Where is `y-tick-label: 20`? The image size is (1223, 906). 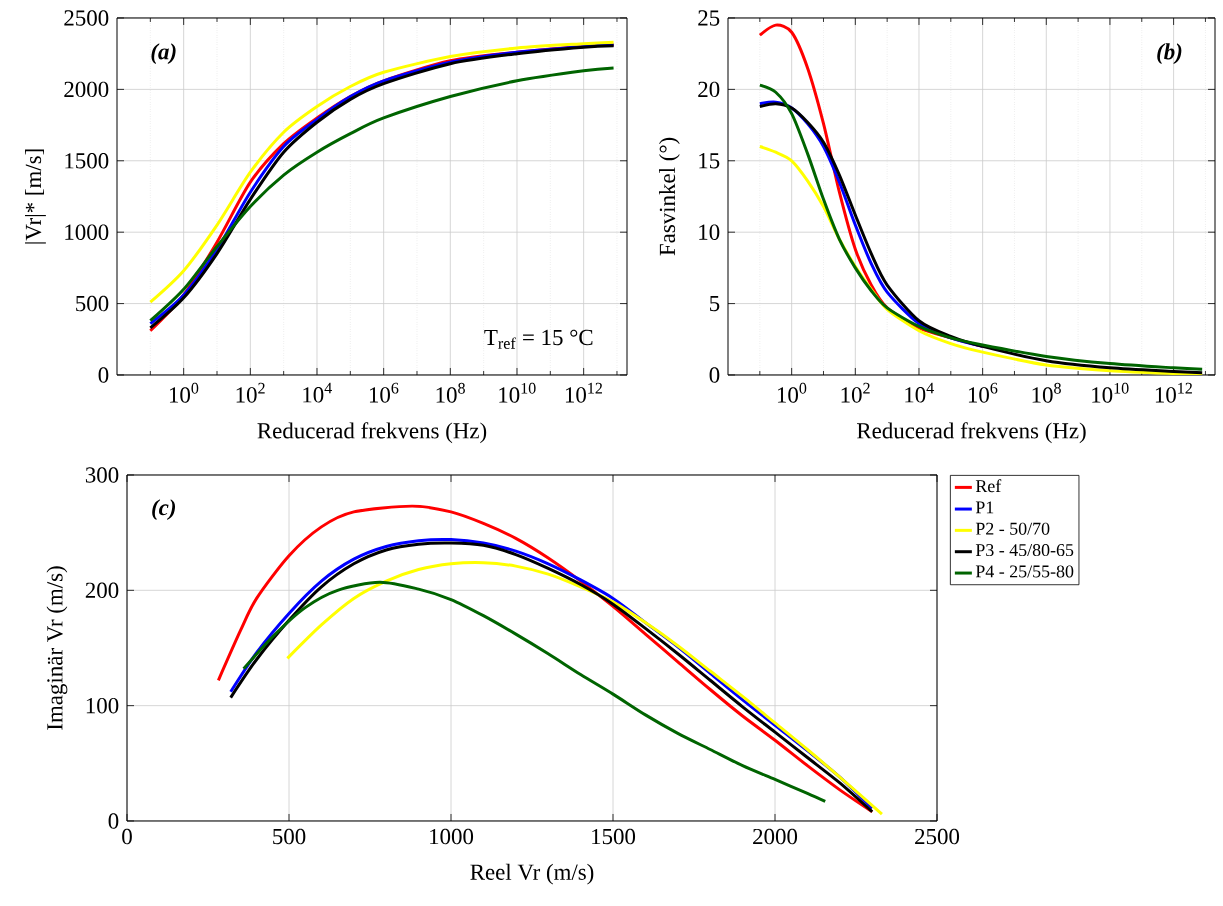
y-tick-label: 20 is located at coordinates (709, 89).